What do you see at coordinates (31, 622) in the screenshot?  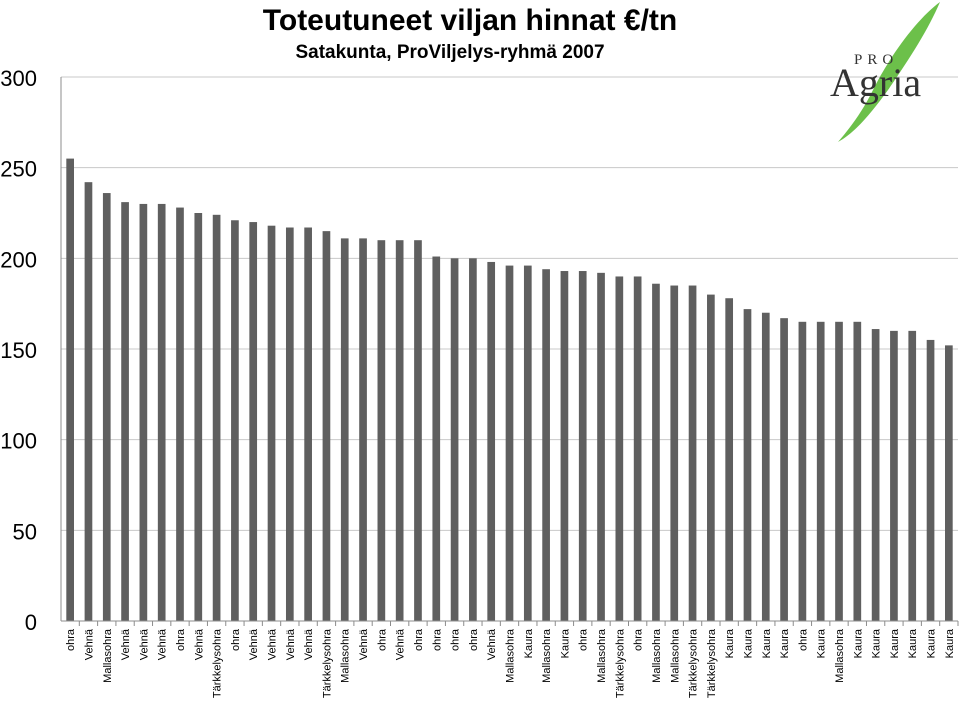 I see `y-tick-label: 0` at bounding box center [31, 622].